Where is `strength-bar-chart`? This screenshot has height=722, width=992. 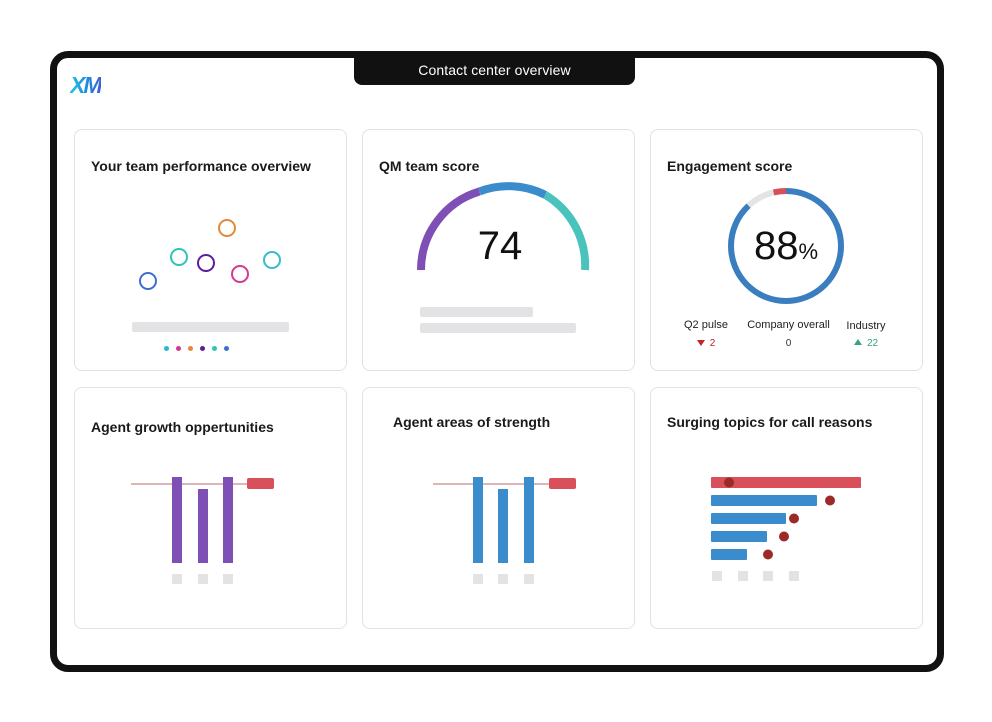
strength-bar-chart is located at coordinates (504, 530).